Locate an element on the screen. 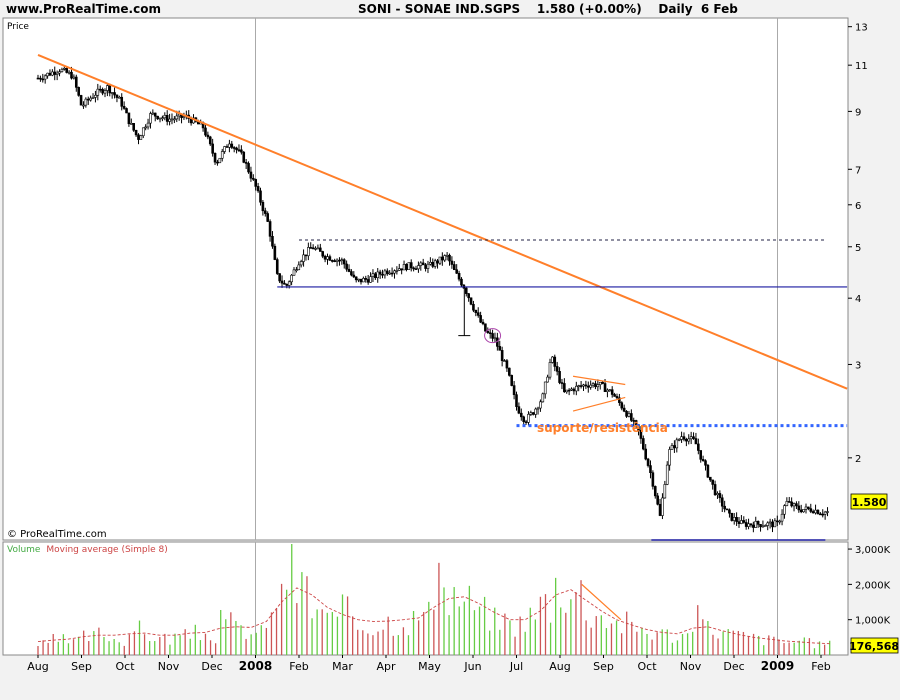  price-panel-label: Price is located at coordinates (18, 27).